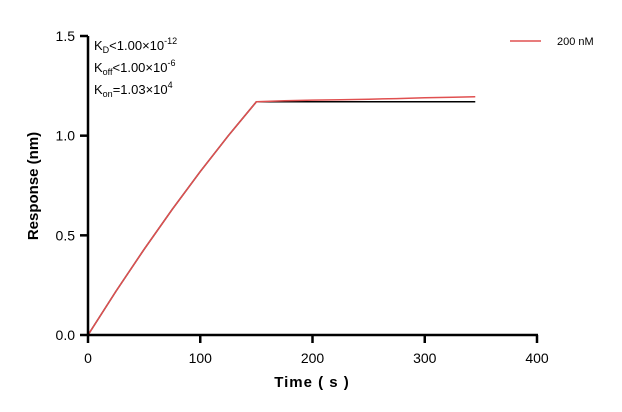 This screenshot has height=412, width=622. Describe the element at coordinates (66, 235) in the screenshot. I see `y-tick-label: 0.5` at that location.